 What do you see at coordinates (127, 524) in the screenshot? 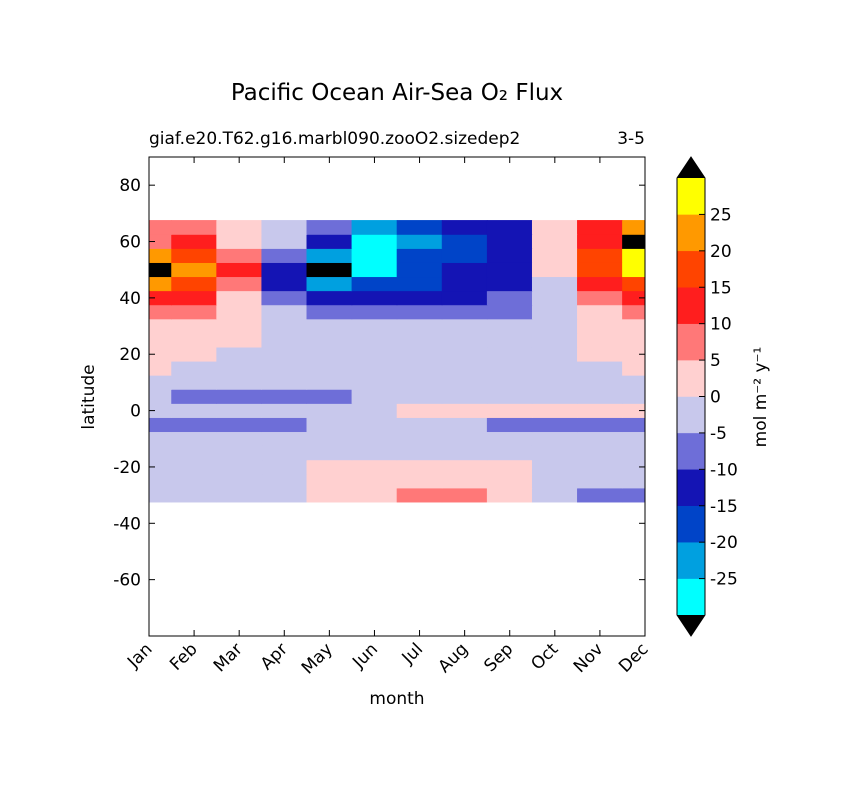
I see `y-tick-label: -40` at bounding box center [127, 524].